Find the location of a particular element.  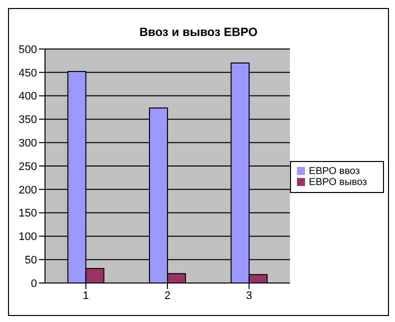

legend-label: ЕВРО вывоз is located at coordinates (337, 182).